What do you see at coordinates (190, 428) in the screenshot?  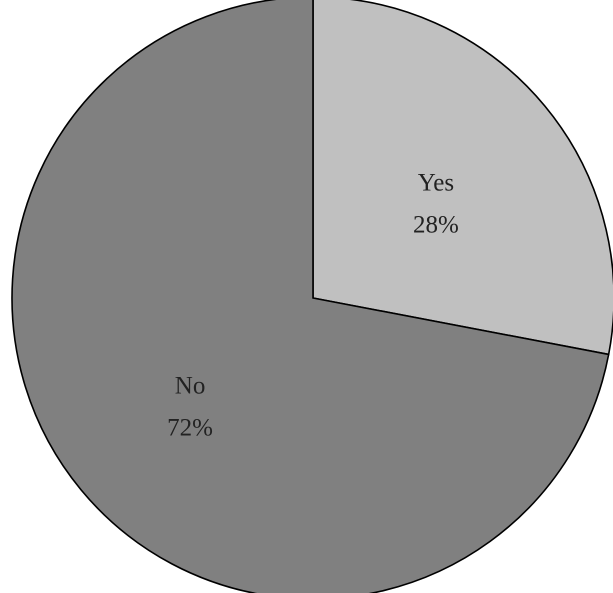 I see `pie-value-no: 72%` at bounding box center [190, 428].